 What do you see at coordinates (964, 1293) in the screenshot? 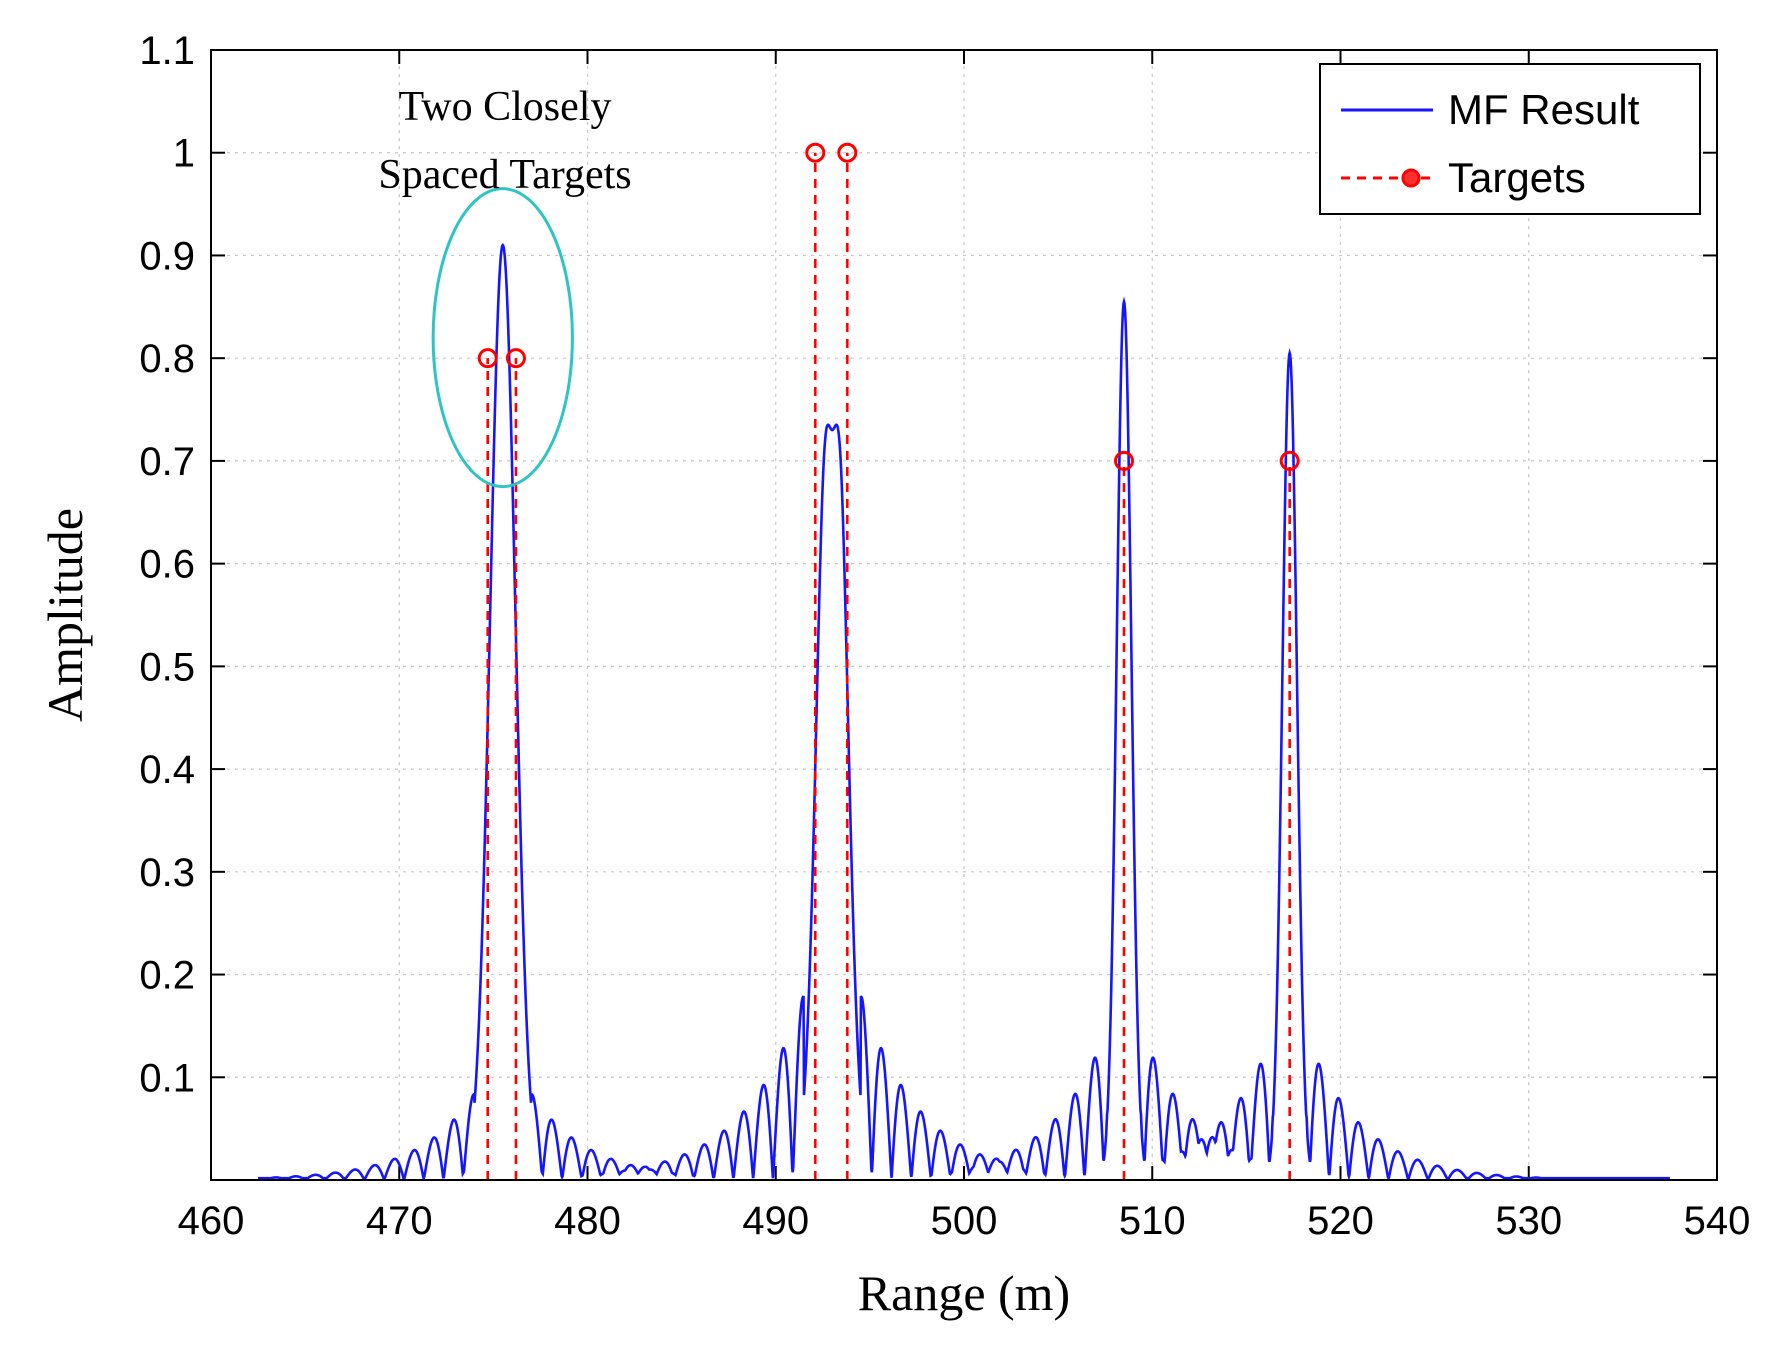
I see `x-axis-label: Range (m)` at bounding box center [964, 1293].